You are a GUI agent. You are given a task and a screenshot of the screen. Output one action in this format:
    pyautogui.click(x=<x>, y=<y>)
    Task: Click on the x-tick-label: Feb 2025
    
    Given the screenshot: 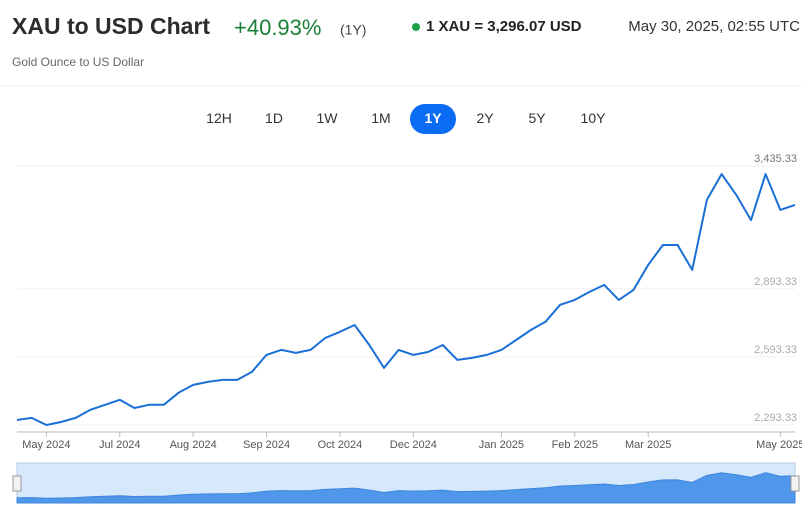 What is the action you would take?
    pyautogui.click(x=575, y=445)
    